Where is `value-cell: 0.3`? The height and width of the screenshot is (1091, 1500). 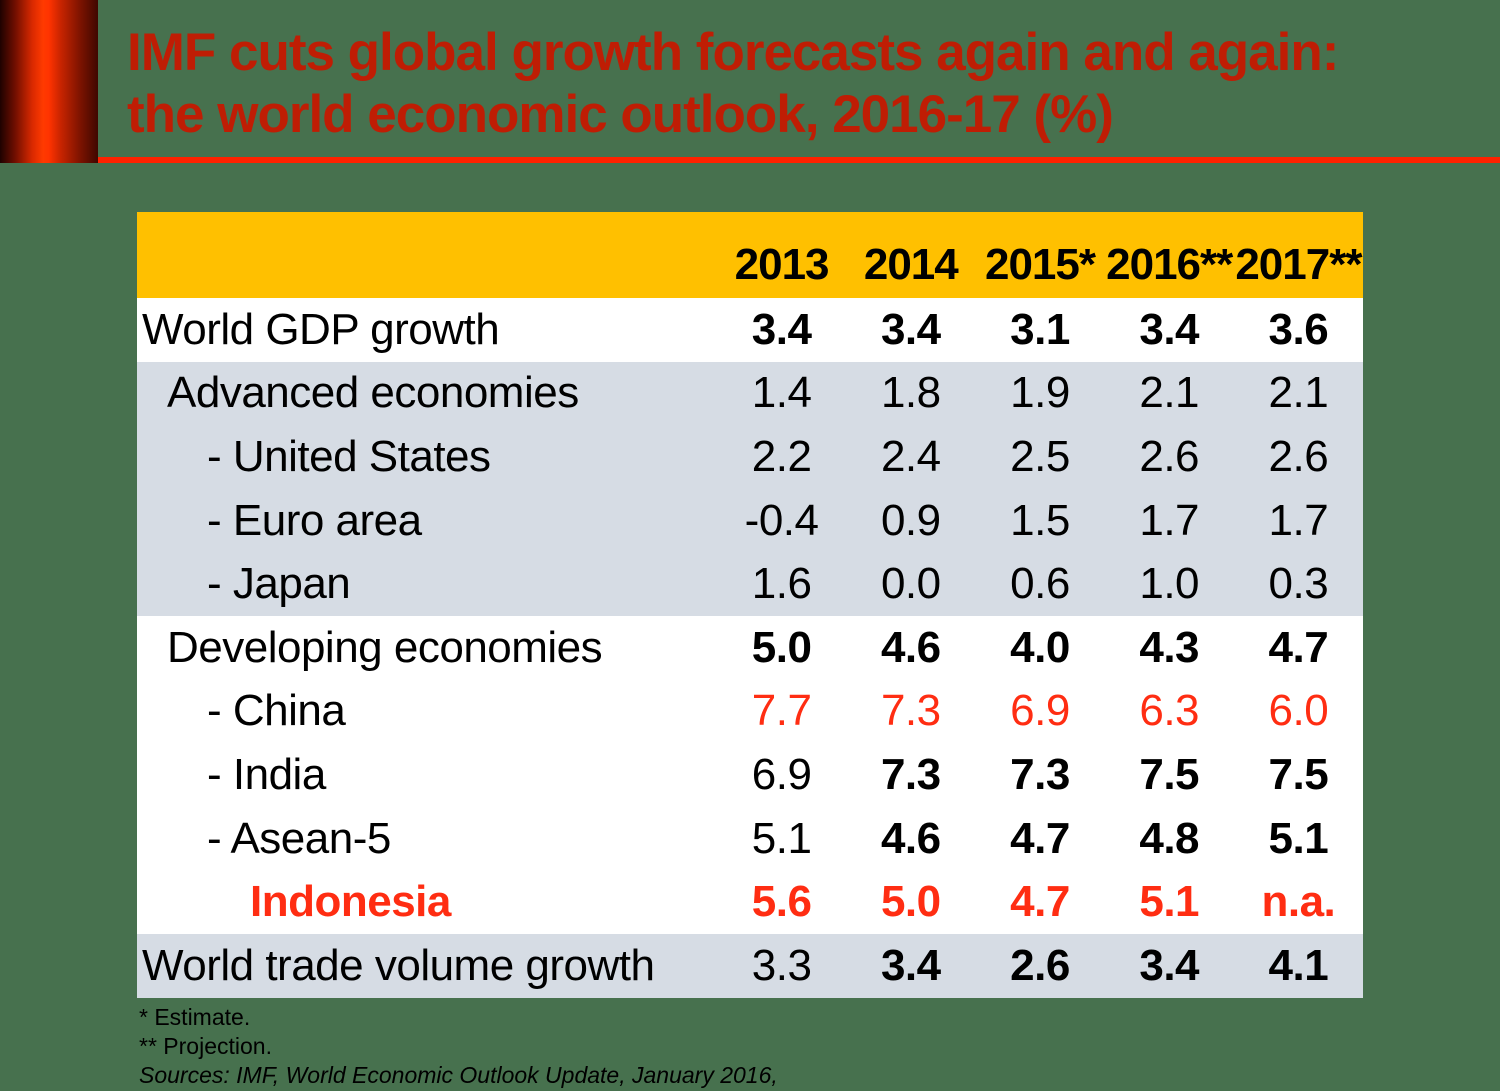
value-cell: 0.3 is located at coordinates (1298, 584).